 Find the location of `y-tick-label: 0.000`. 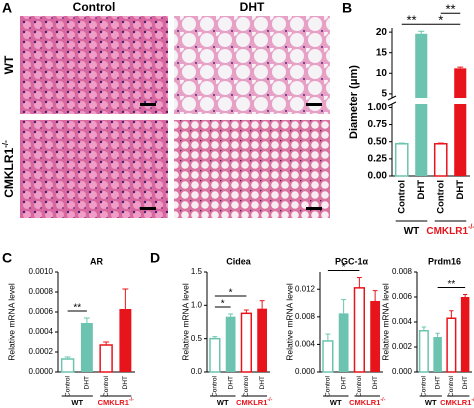

y-tick-label: 0.000 is located at coordinates (305, 371).